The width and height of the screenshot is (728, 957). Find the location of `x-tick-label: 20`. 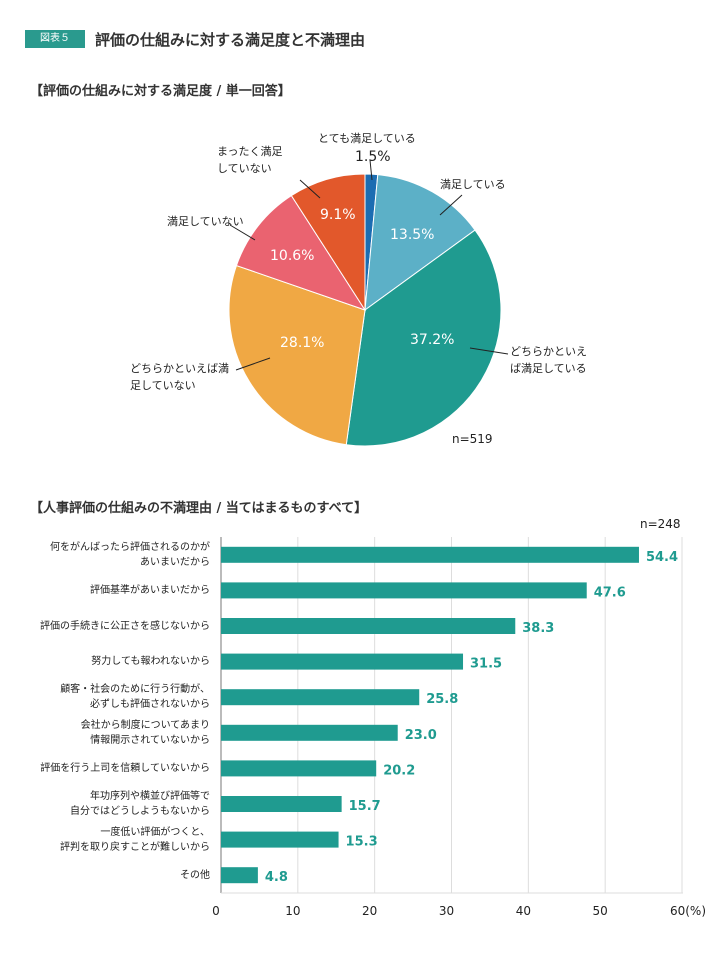

x-tick-label: 20 is located at coordinates (369, 911).